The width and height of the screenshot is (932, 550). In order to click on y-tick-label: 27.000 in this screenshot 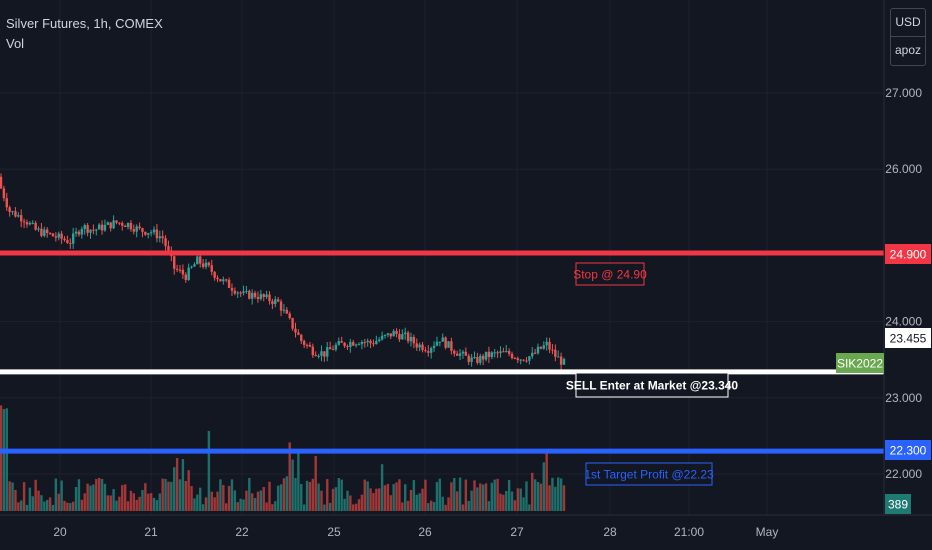, I will do `click(903, 93)`.